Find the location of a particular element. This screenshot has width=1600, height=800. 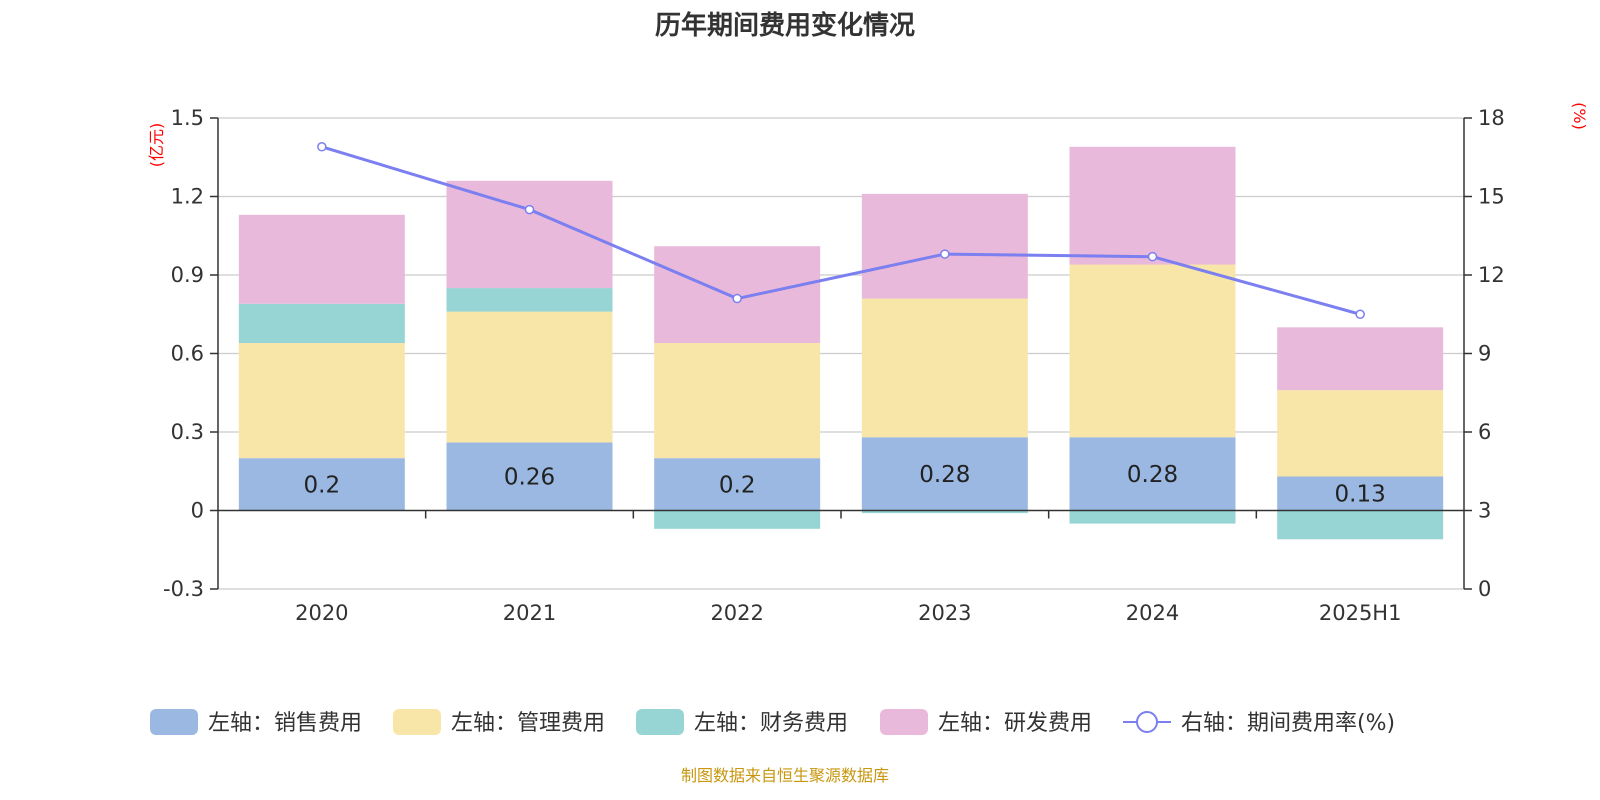

legend-label: 左轴：管理费用 is located at coordinates (528, 723).